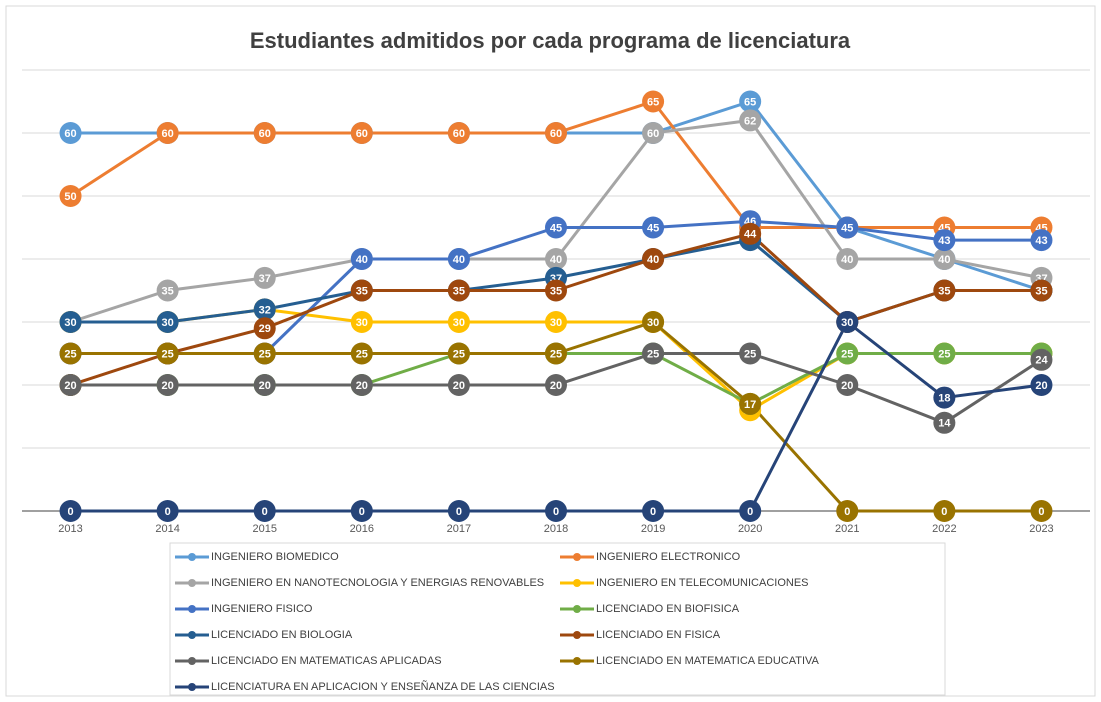  I want to click on legend-label: LICENCIADO EN FISICA, so click(658, 635).